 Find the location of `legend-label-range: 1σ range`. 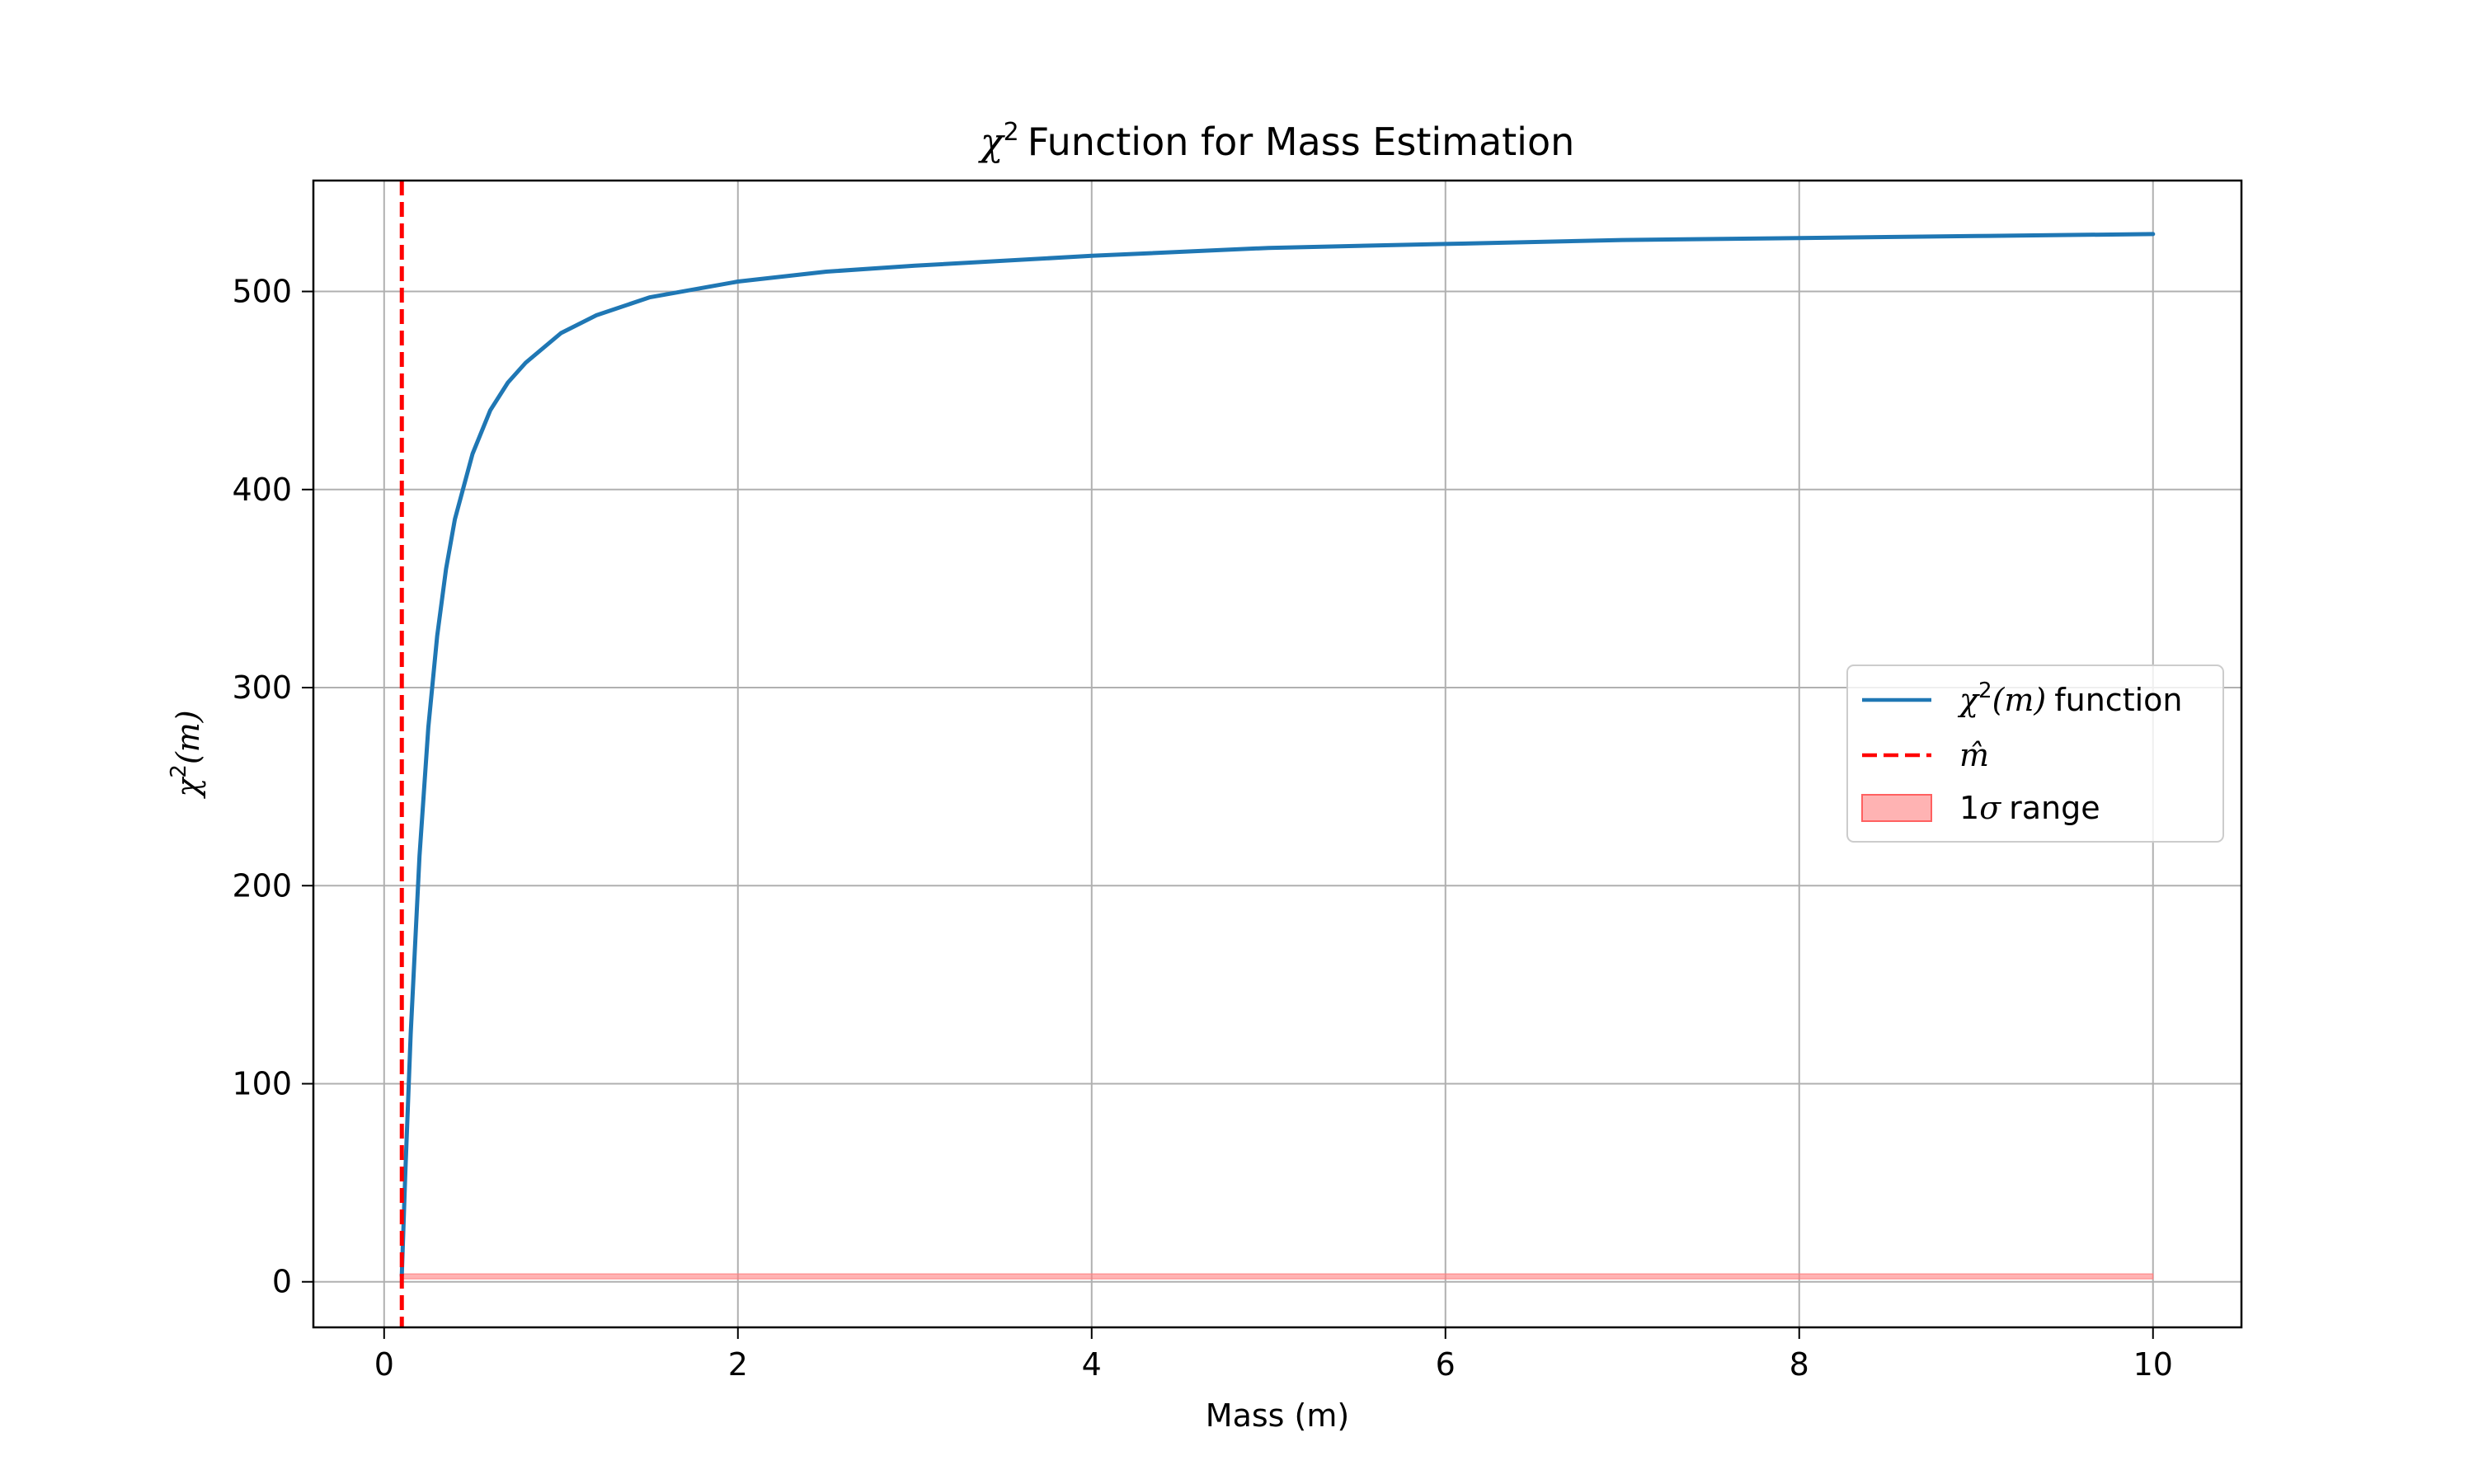

legend-label-range: 1σ range is located at coordinates (2029, 808).